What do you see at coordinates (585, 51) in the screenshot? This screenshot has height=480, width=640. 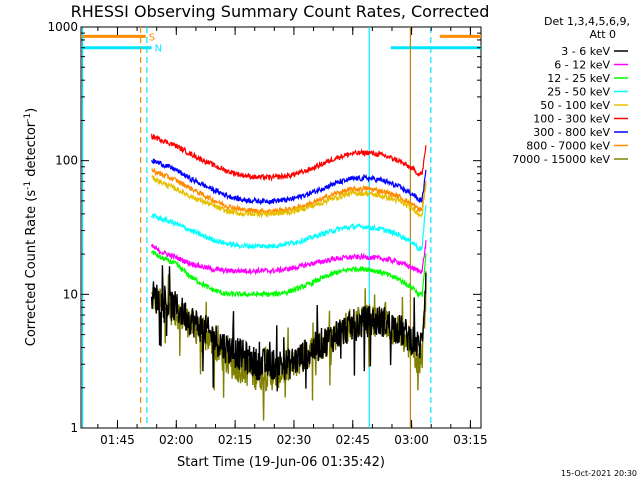 I see `legend-label: 3 - 6 keV` at bounding box center [585, 51].